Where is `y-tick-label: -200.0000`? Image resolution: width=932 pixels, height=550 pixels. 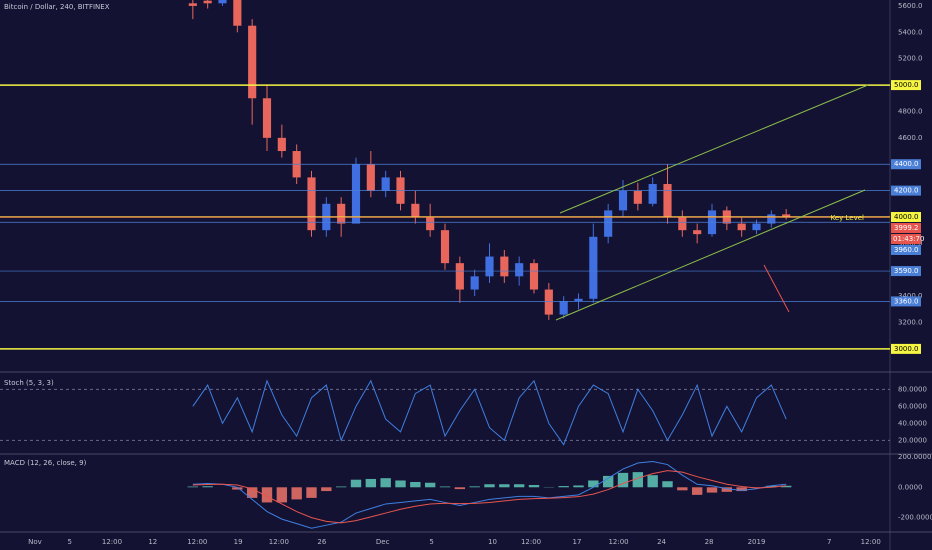
y-tick-label: -200.0000 is located at coordinates (915, 518).